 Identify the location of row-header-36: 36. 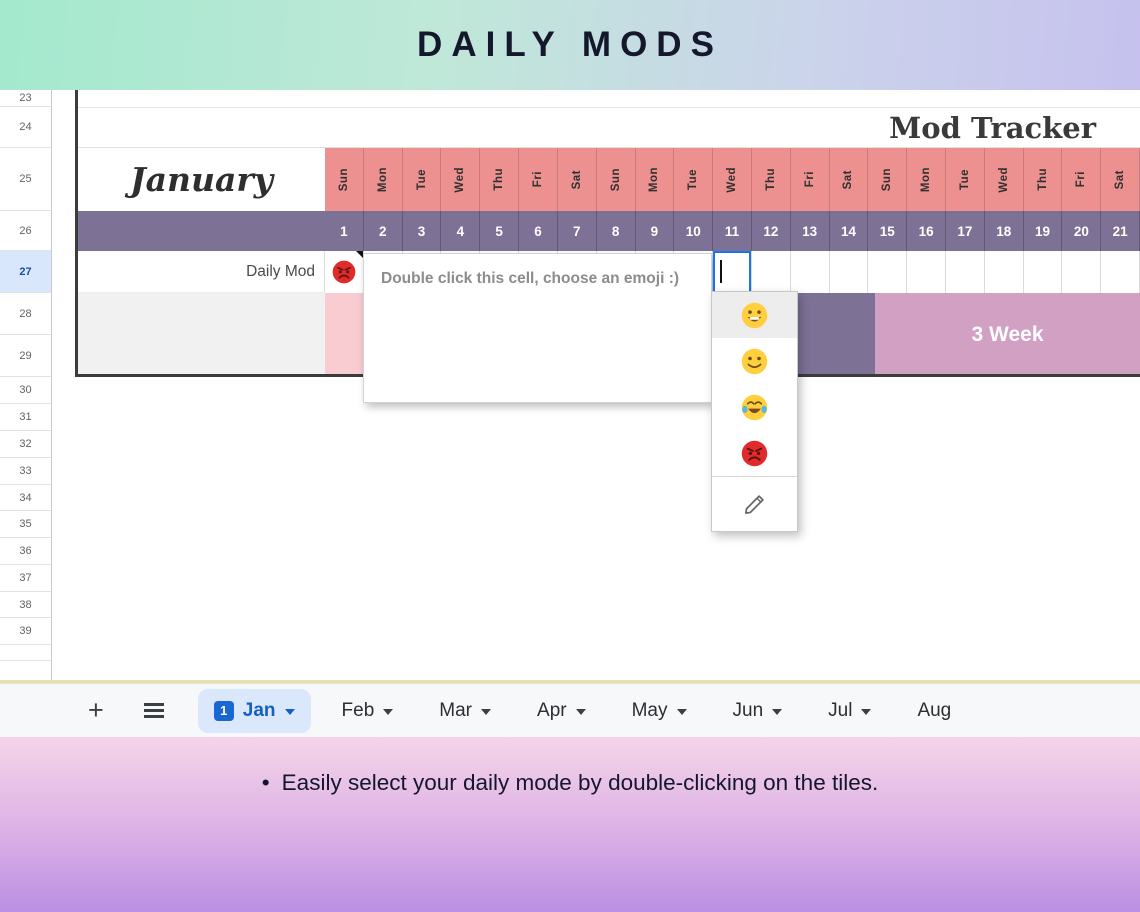
(25, 551).